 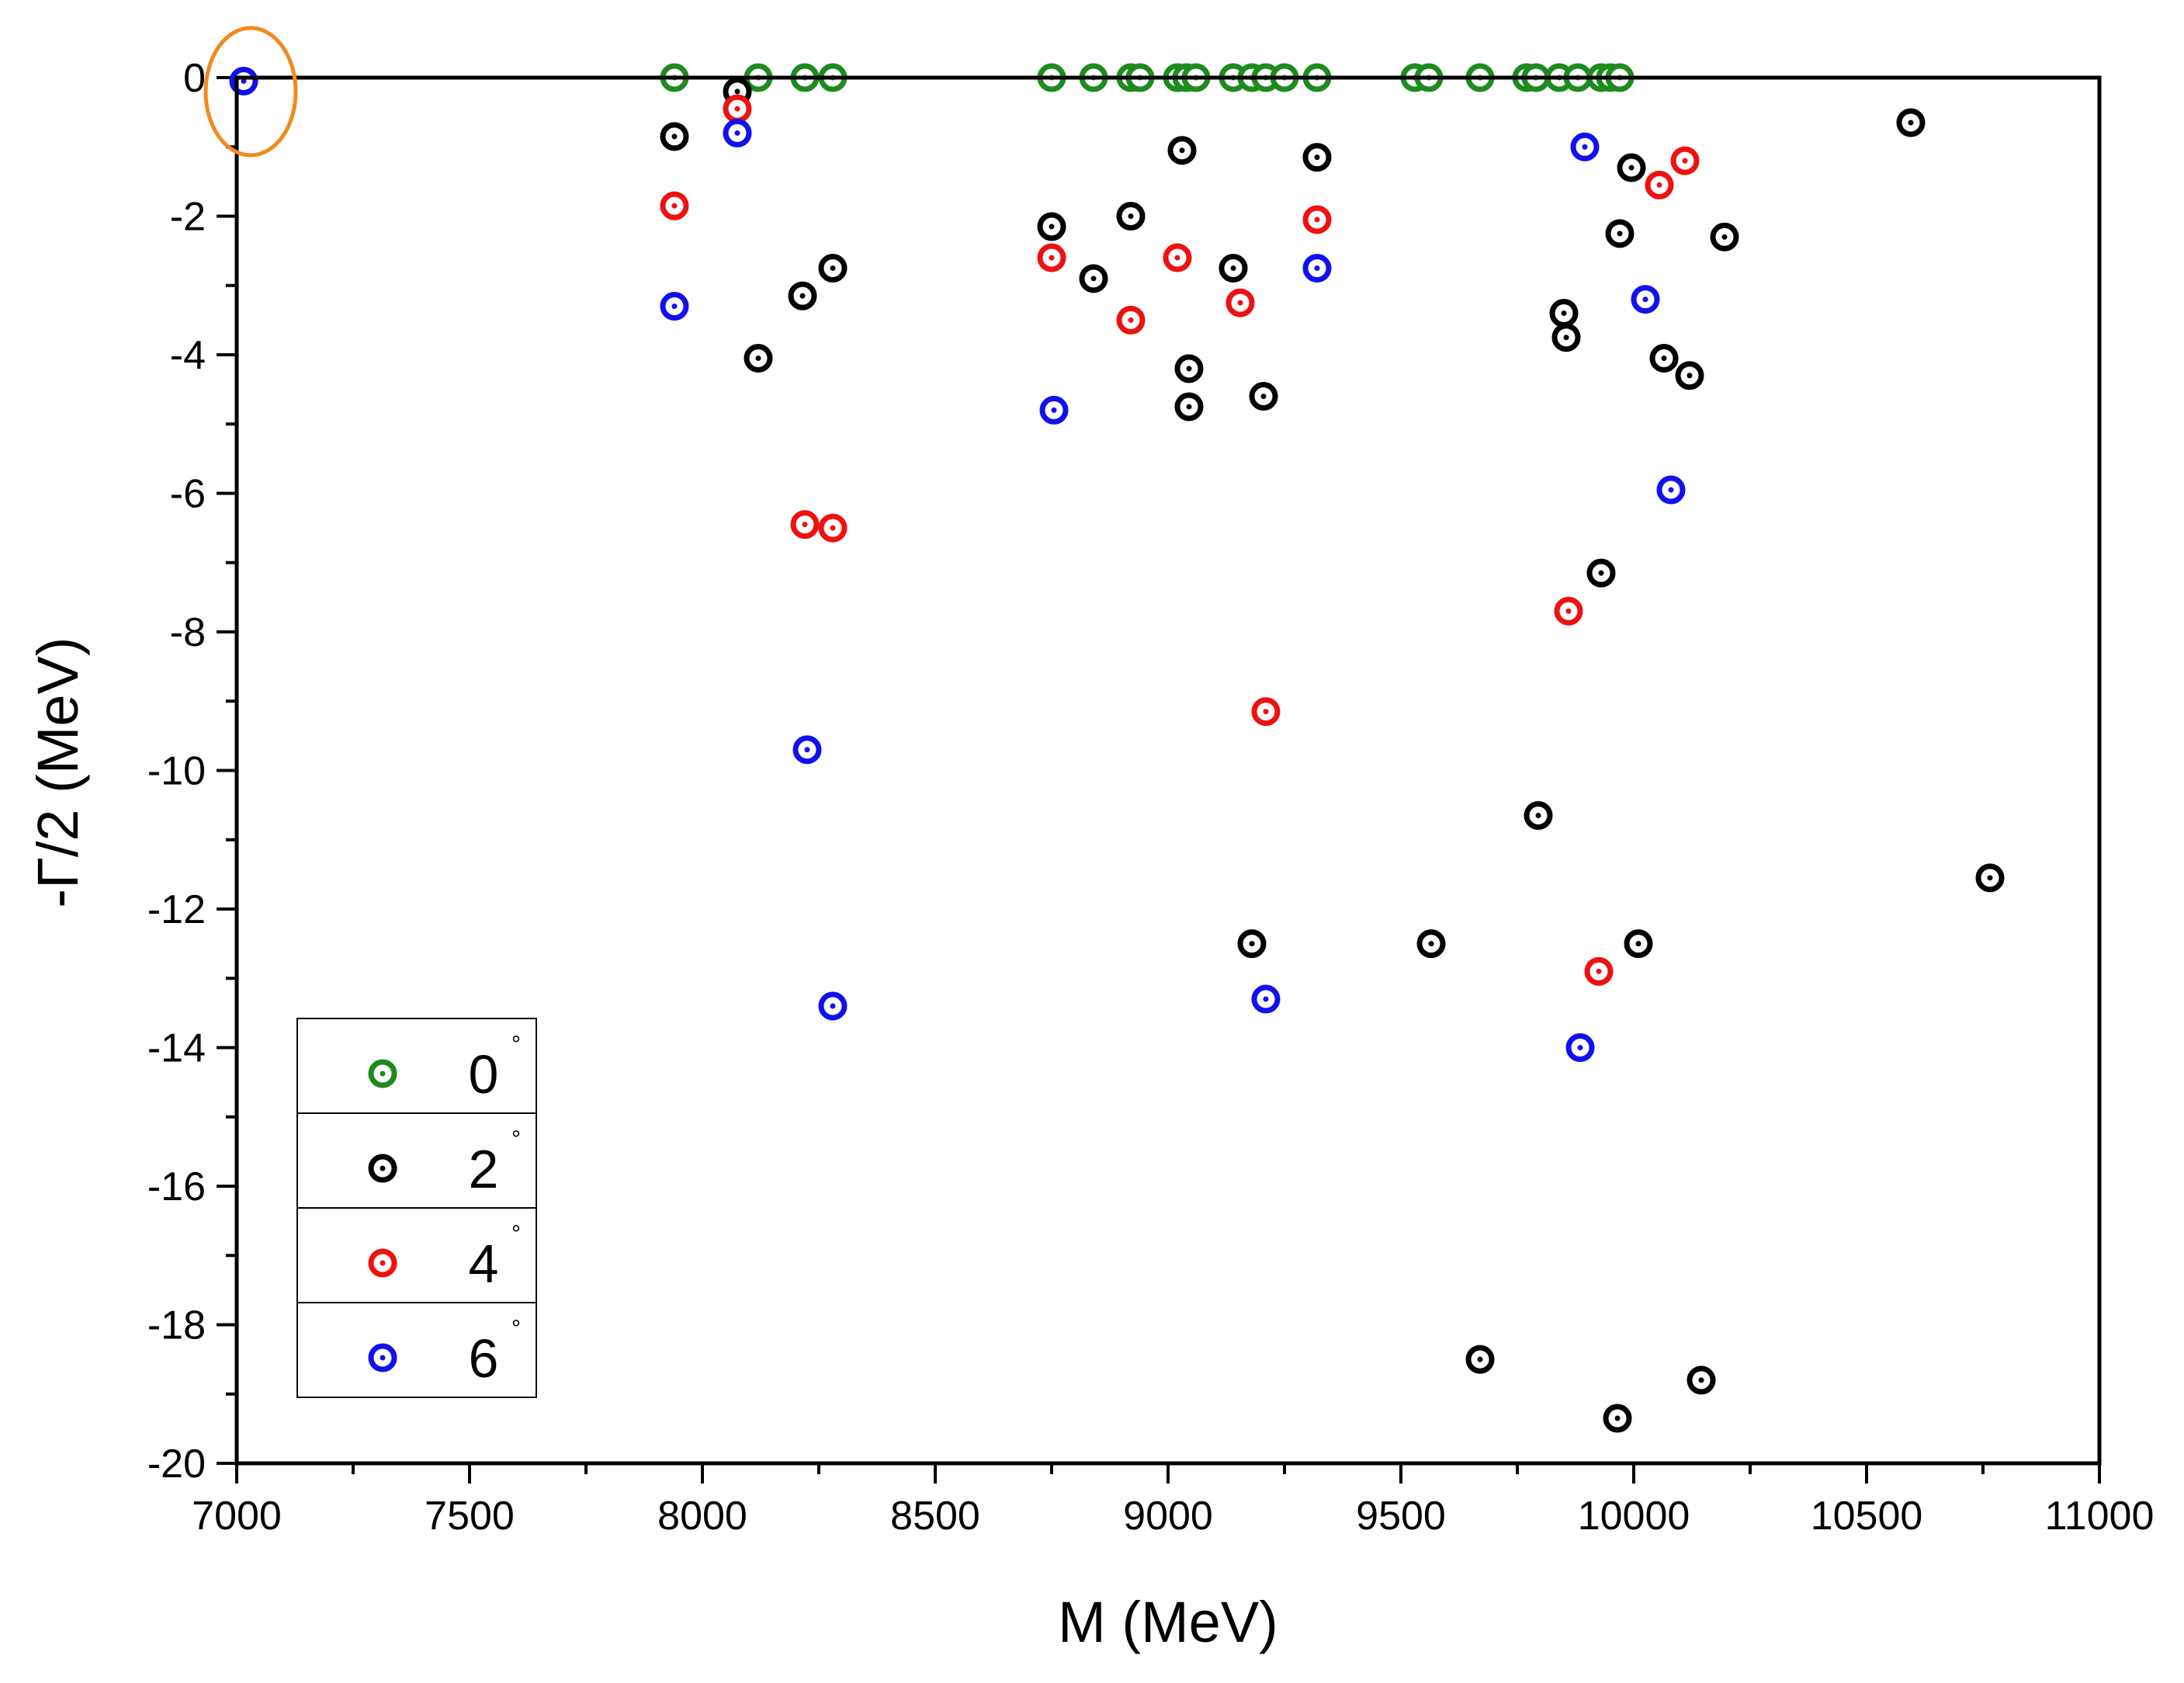 I want to click on legend-label: 0, so click(x=484, y=1074).